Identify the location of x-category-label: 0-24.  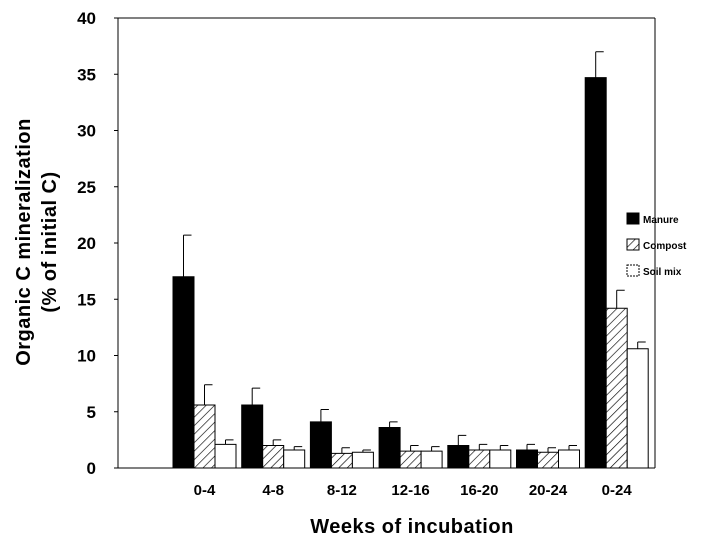
(617, 490).